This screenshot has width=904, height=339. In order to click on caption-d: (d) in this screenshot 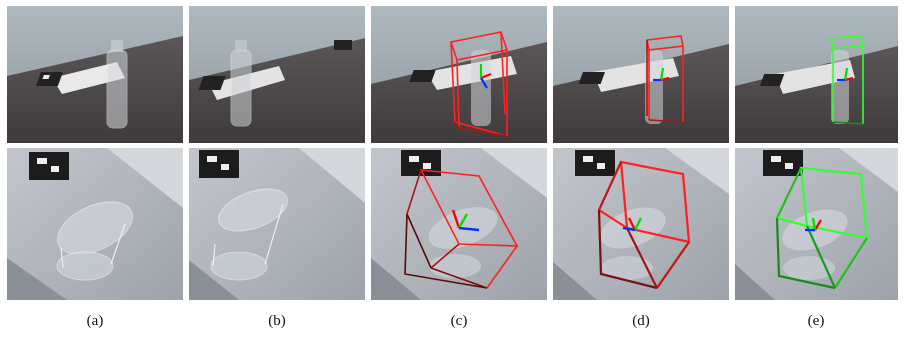, I will do `click(641, 321)`.